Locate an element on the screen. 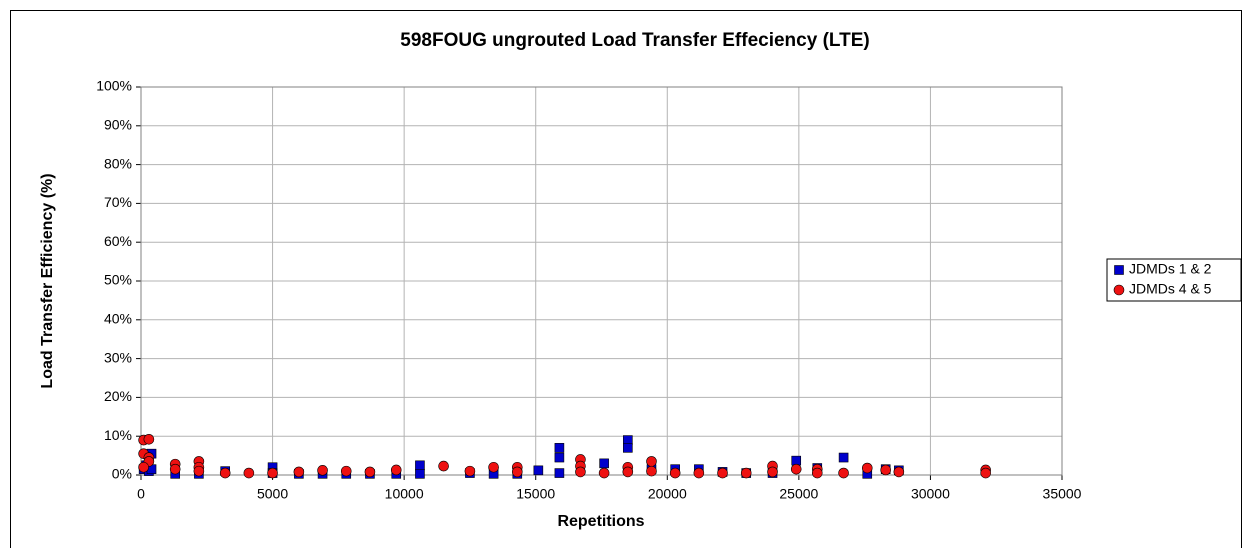 This screenshot has width=1243, height=548. y-tick-label: 90% is located at coordinates (118, 125).